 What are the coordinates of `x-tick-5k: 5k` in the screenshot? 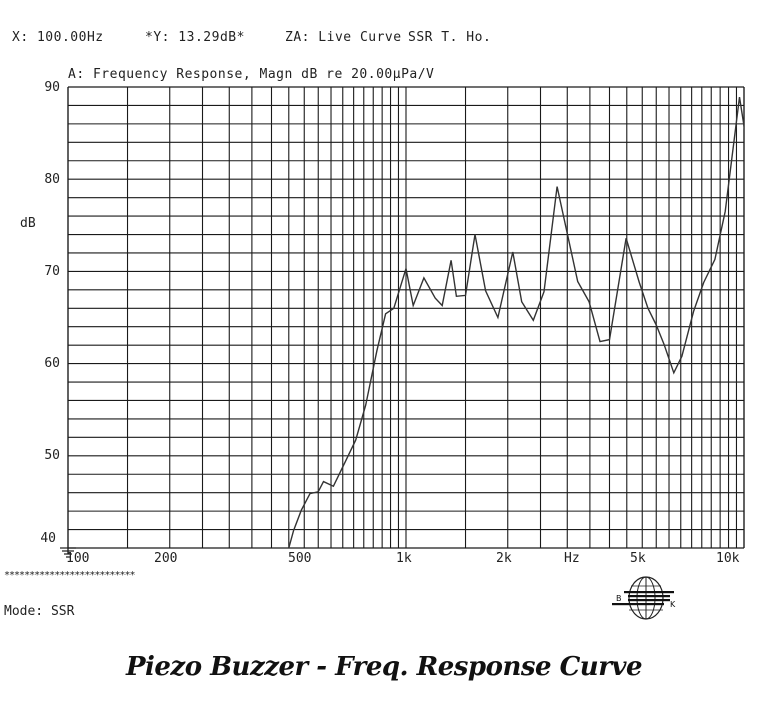 It's located at (638, 558).